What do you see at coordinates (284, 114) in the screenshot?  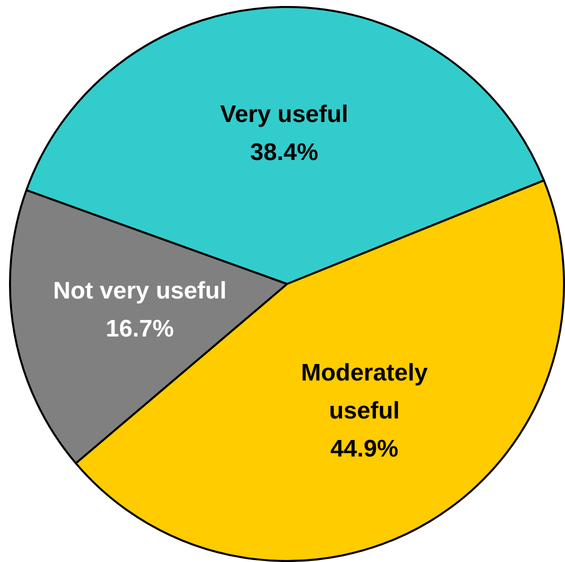 I see `slice-label: Very useful` at bounding box center [284, 114].